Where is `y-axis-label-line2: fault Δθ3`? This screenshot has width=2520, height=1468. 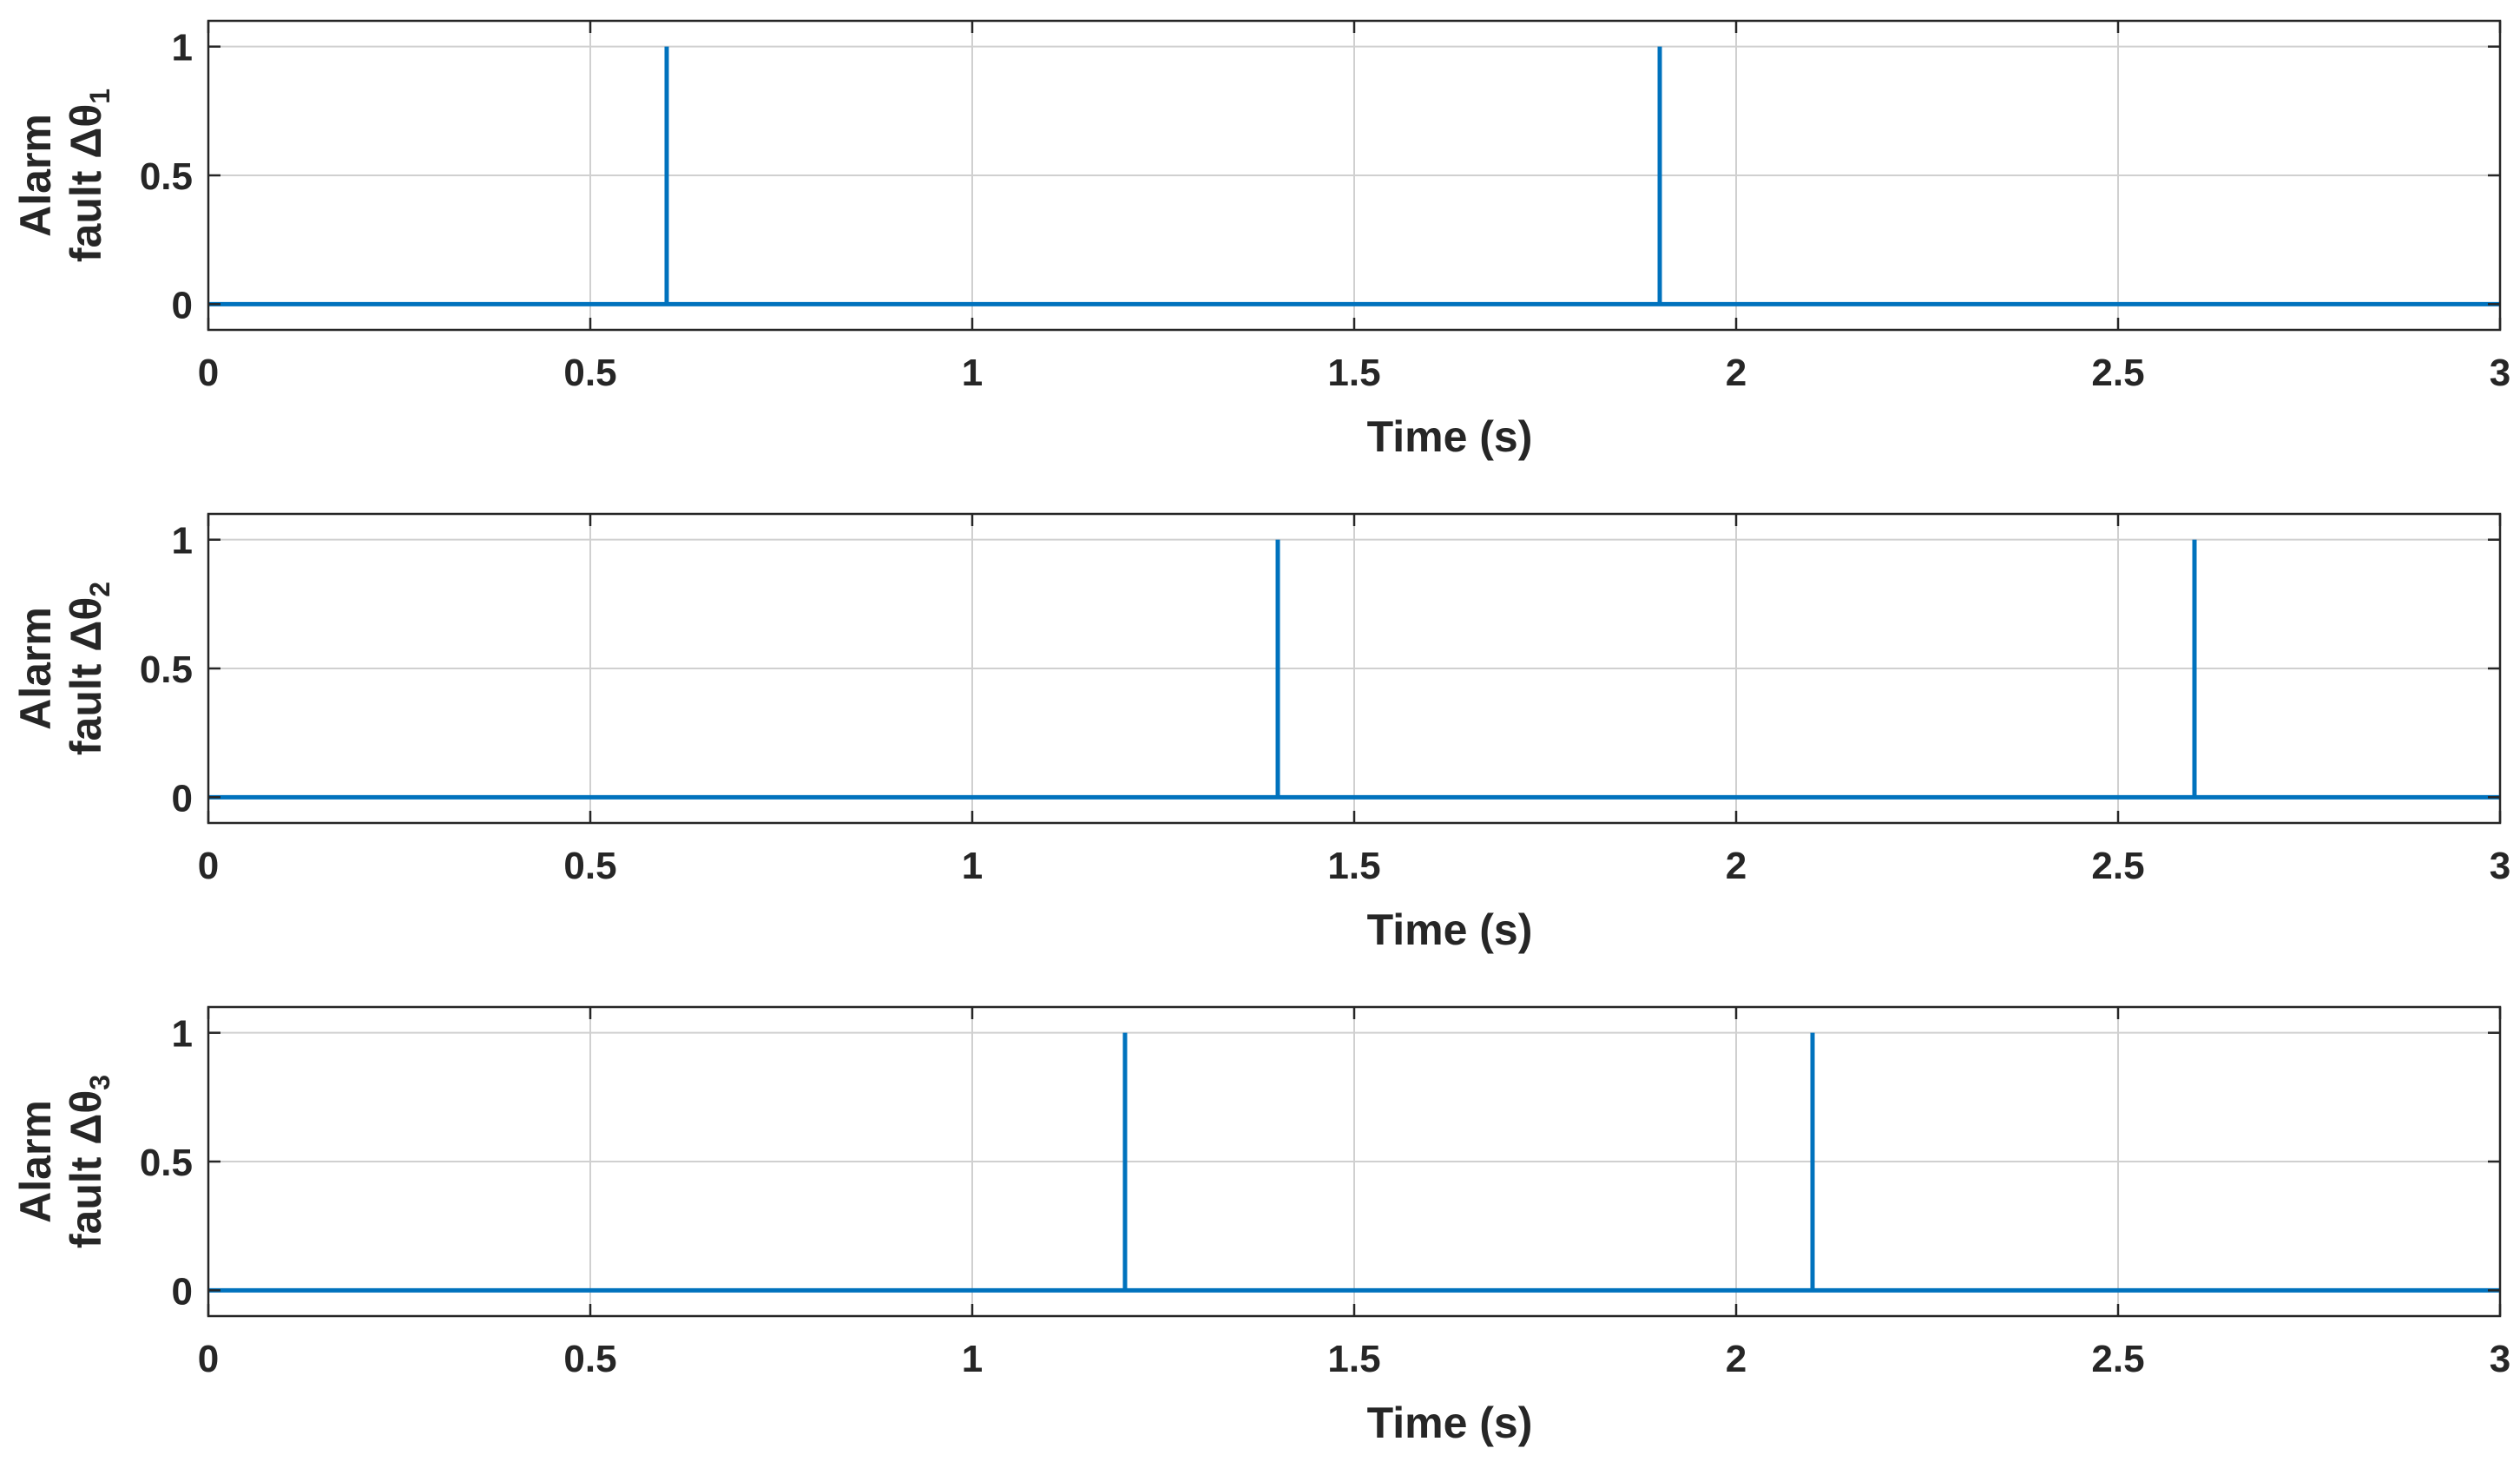
y-axis-label-line2: fault Δθ3 is located at coordinates (88, 1161).